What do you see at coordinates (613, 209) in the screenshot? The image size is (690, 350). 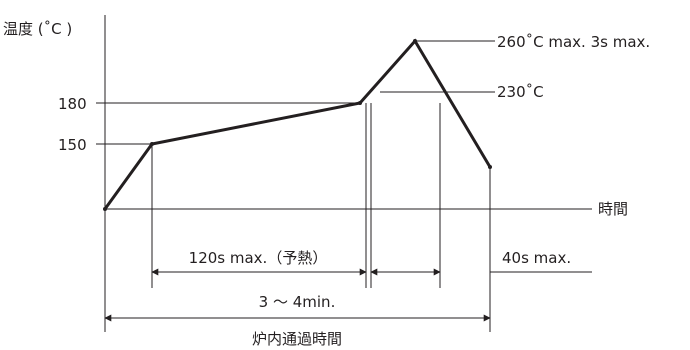 I see `x-axis-label: 時間` at bounding box center [613, 209].